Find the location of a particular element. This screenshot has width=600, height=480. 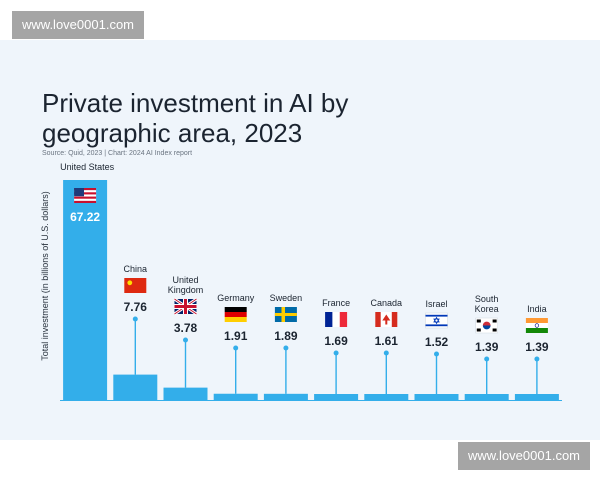

uk-flag-icon is located at coordinates (185, 306).